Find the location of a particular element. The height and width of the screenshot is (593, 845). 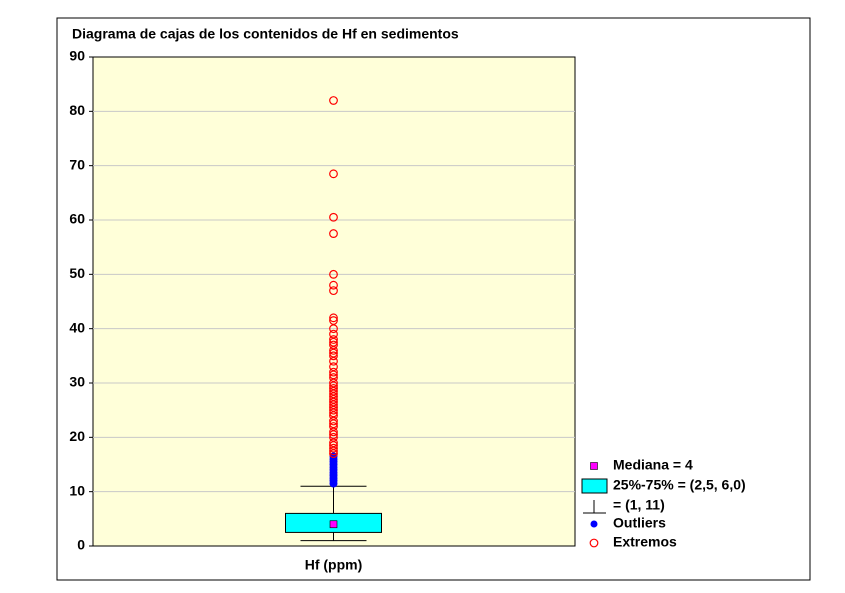

y-tick-label: 90 is located at coordinates (77, 56).